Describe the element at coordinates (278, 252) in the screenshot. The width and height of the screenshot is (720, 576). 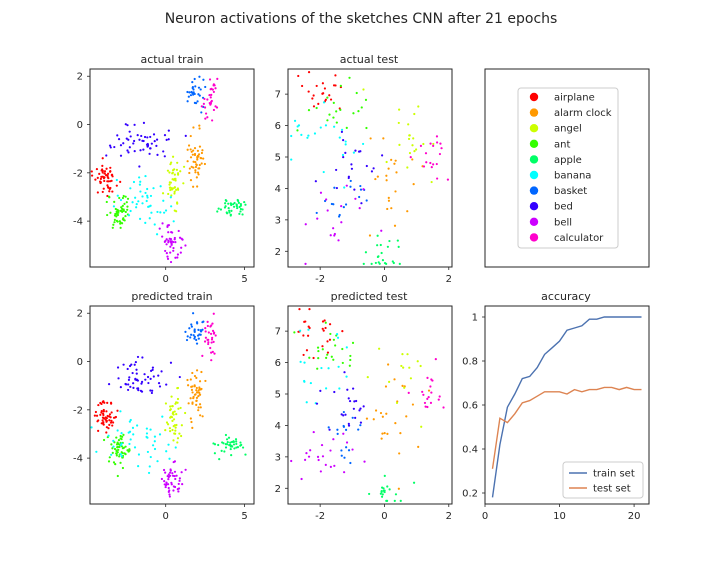
I see `y-tick-label: 2` at that location.